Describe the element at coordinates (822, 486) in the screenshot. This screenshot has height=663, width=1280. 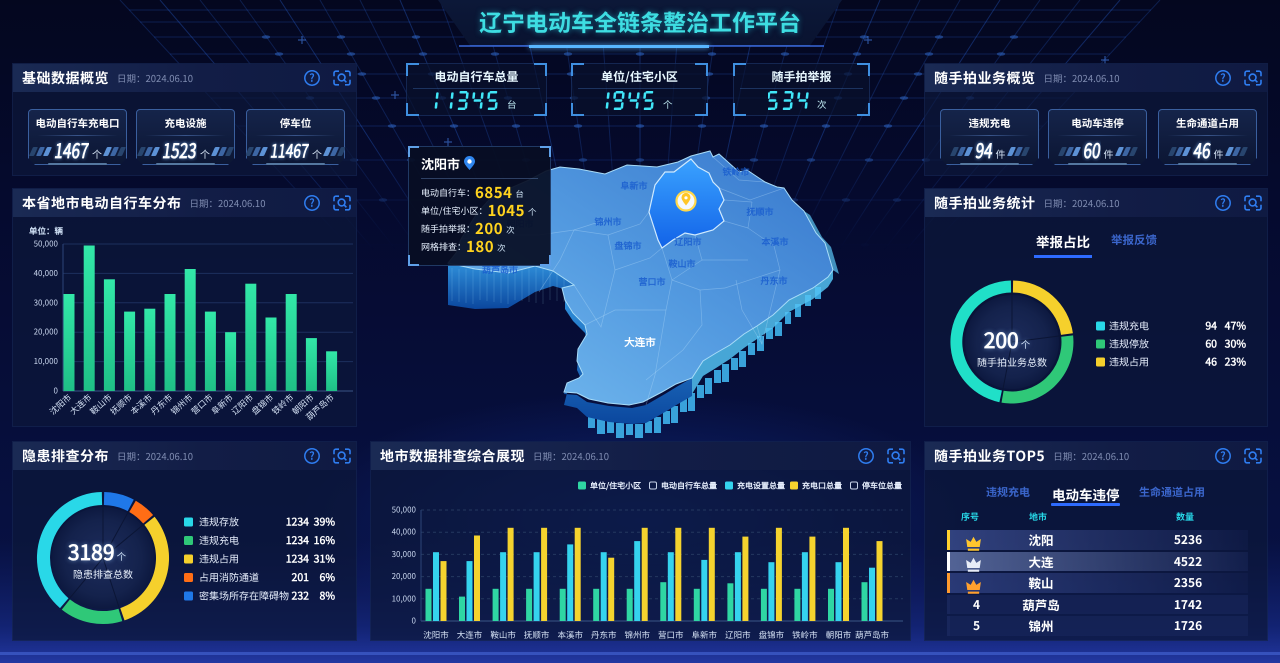
I see `svg-text: 充电口总量` at that location.